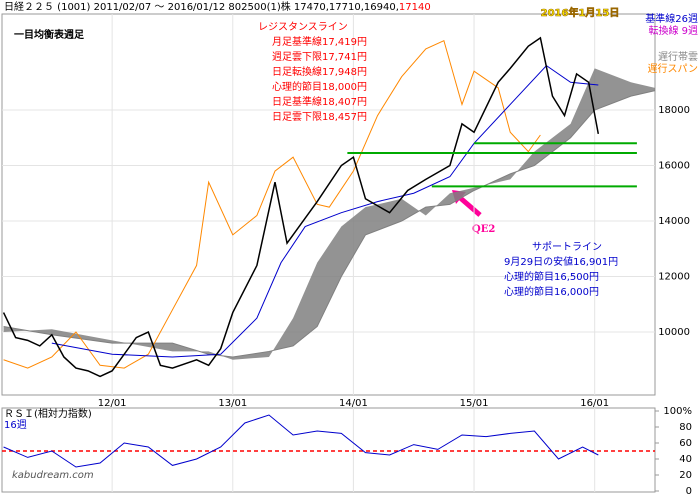 The width and height of the screenshot is (700, 504). What do you see at coordinates (674, 277) in the screenshot?
I see `y-tick-label: 12000` at bounding box center [674, 277].